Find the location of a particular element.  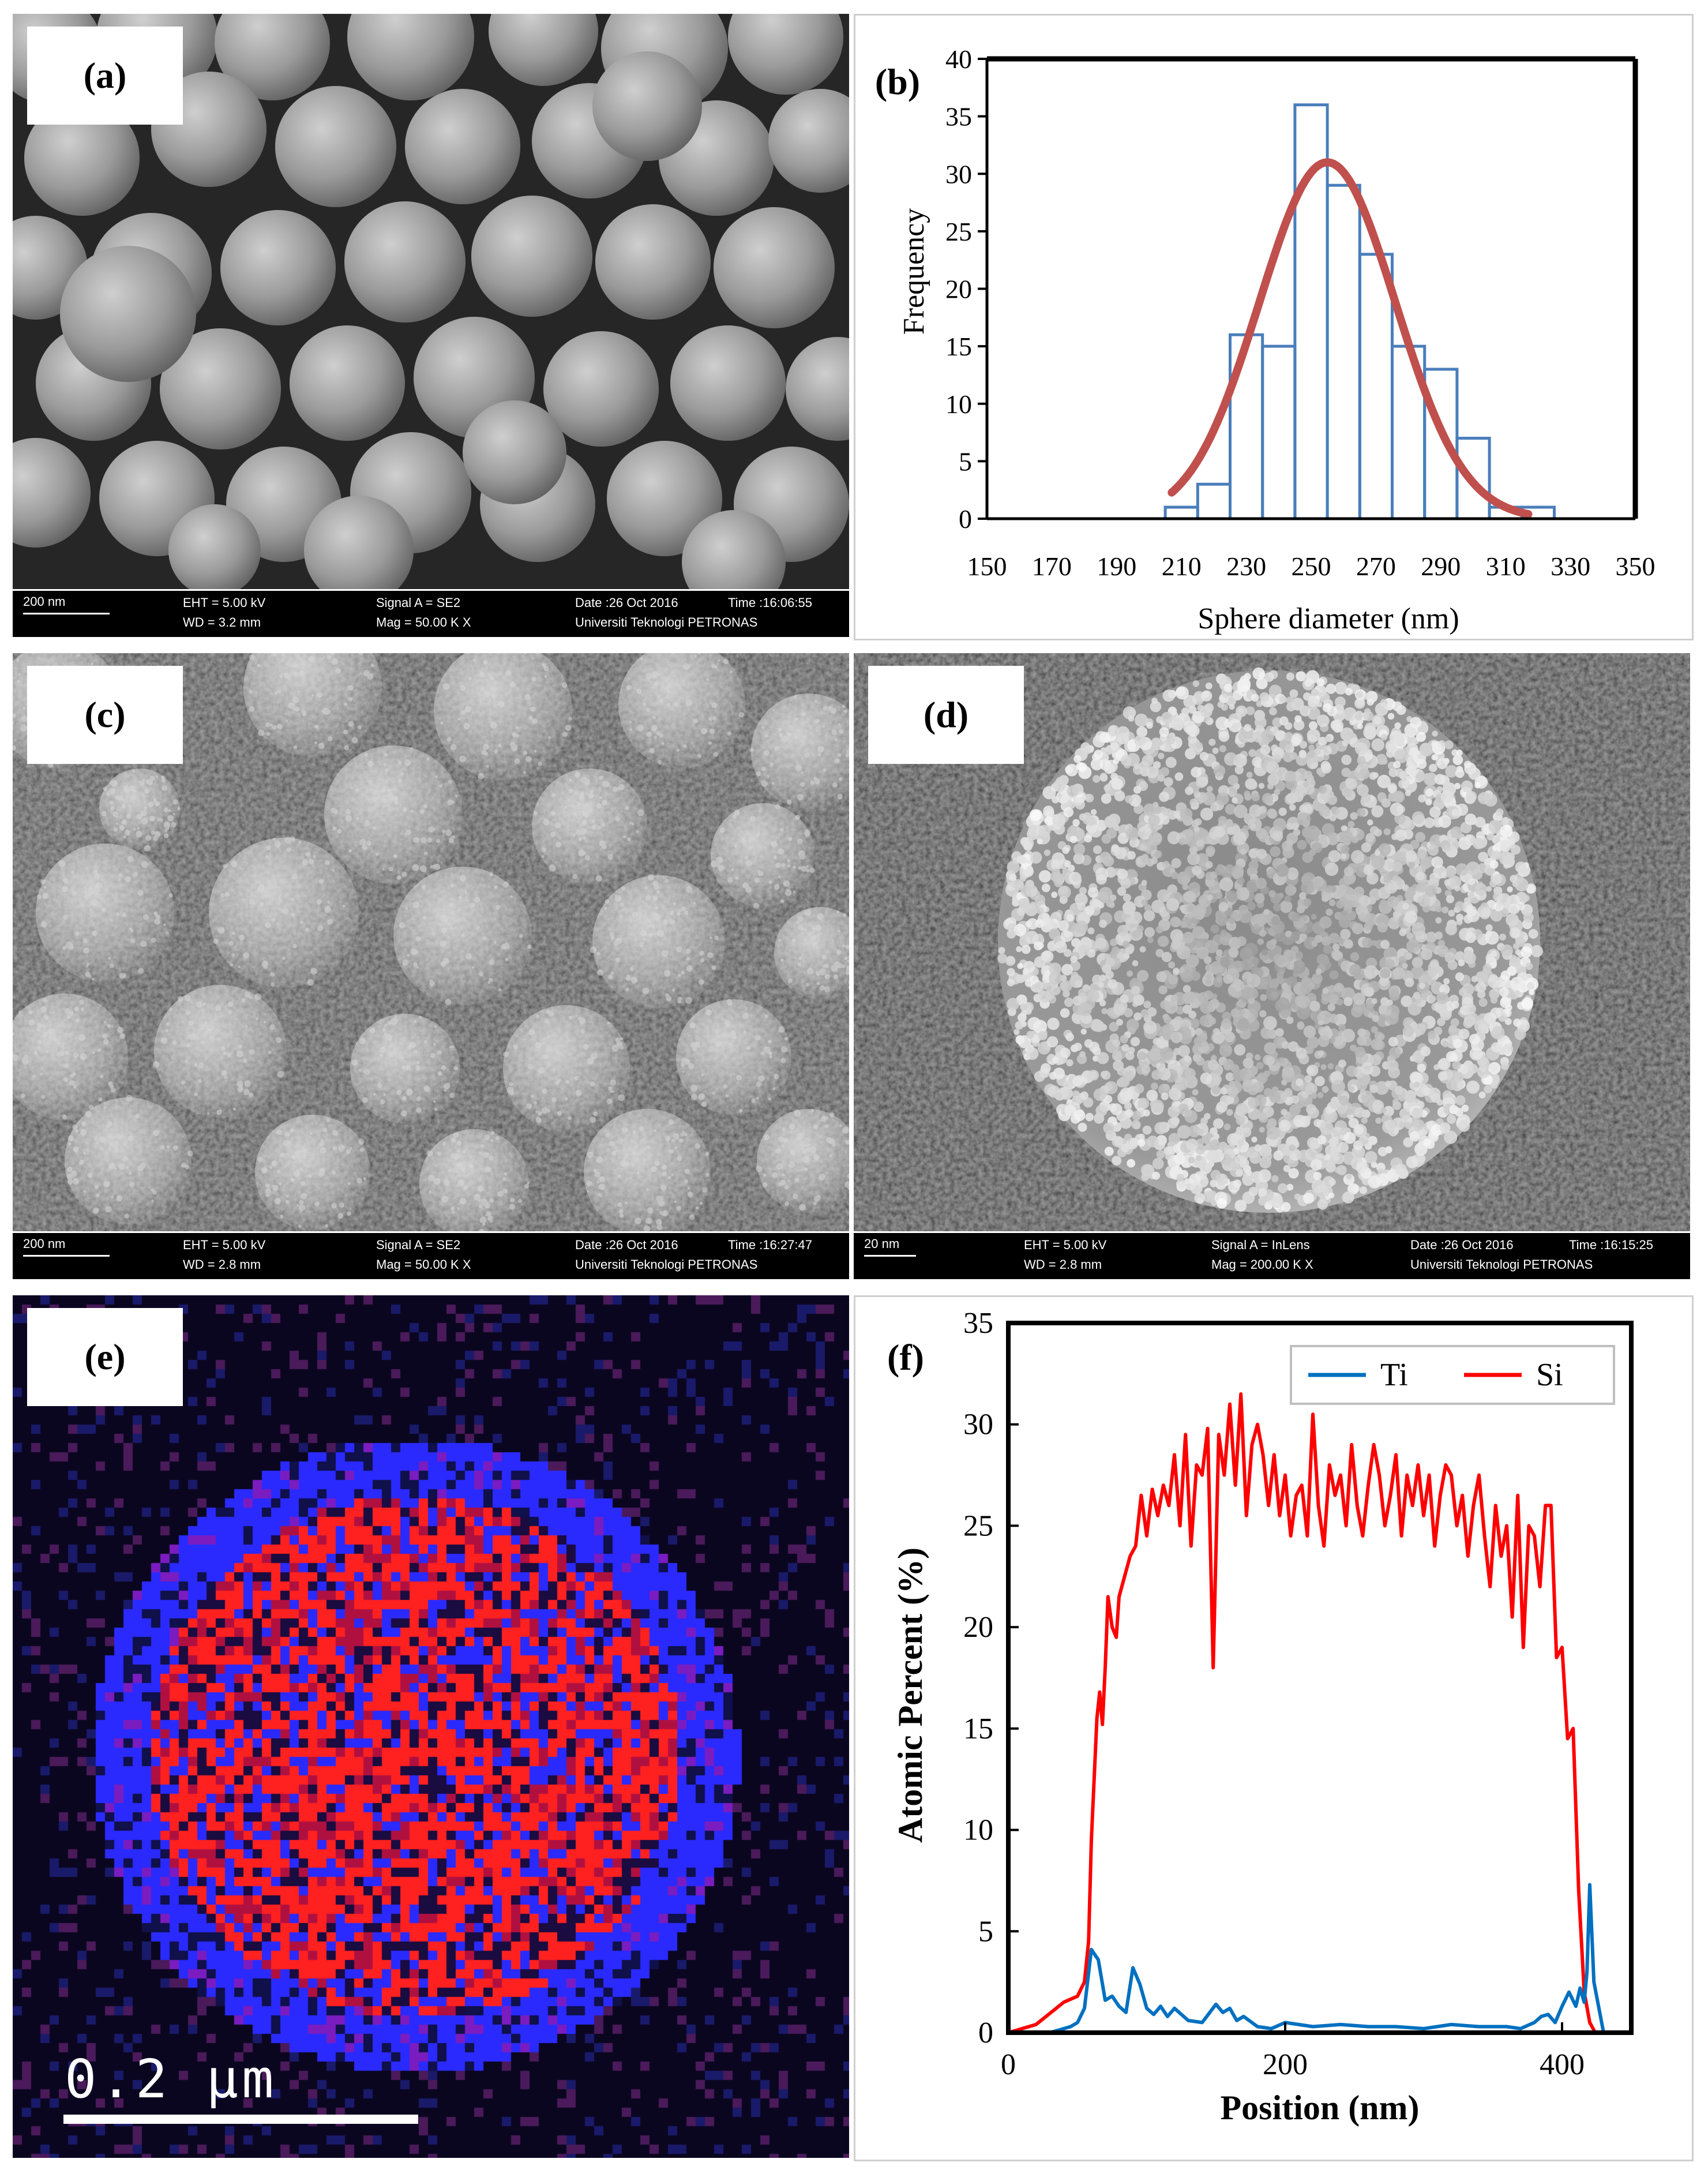

map-scale-bar is located at coordinates (241, 2119).